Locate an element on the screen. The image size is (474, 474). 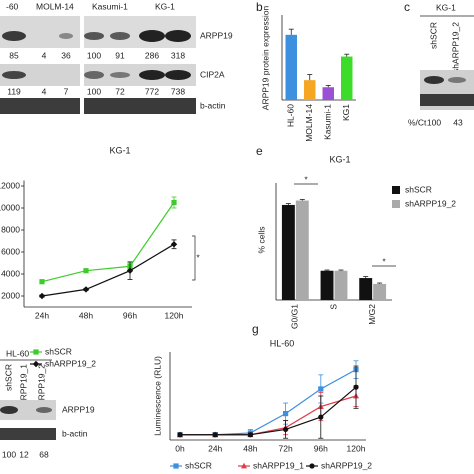
x-tick-label: 72h is located at coordinates (286, 448).